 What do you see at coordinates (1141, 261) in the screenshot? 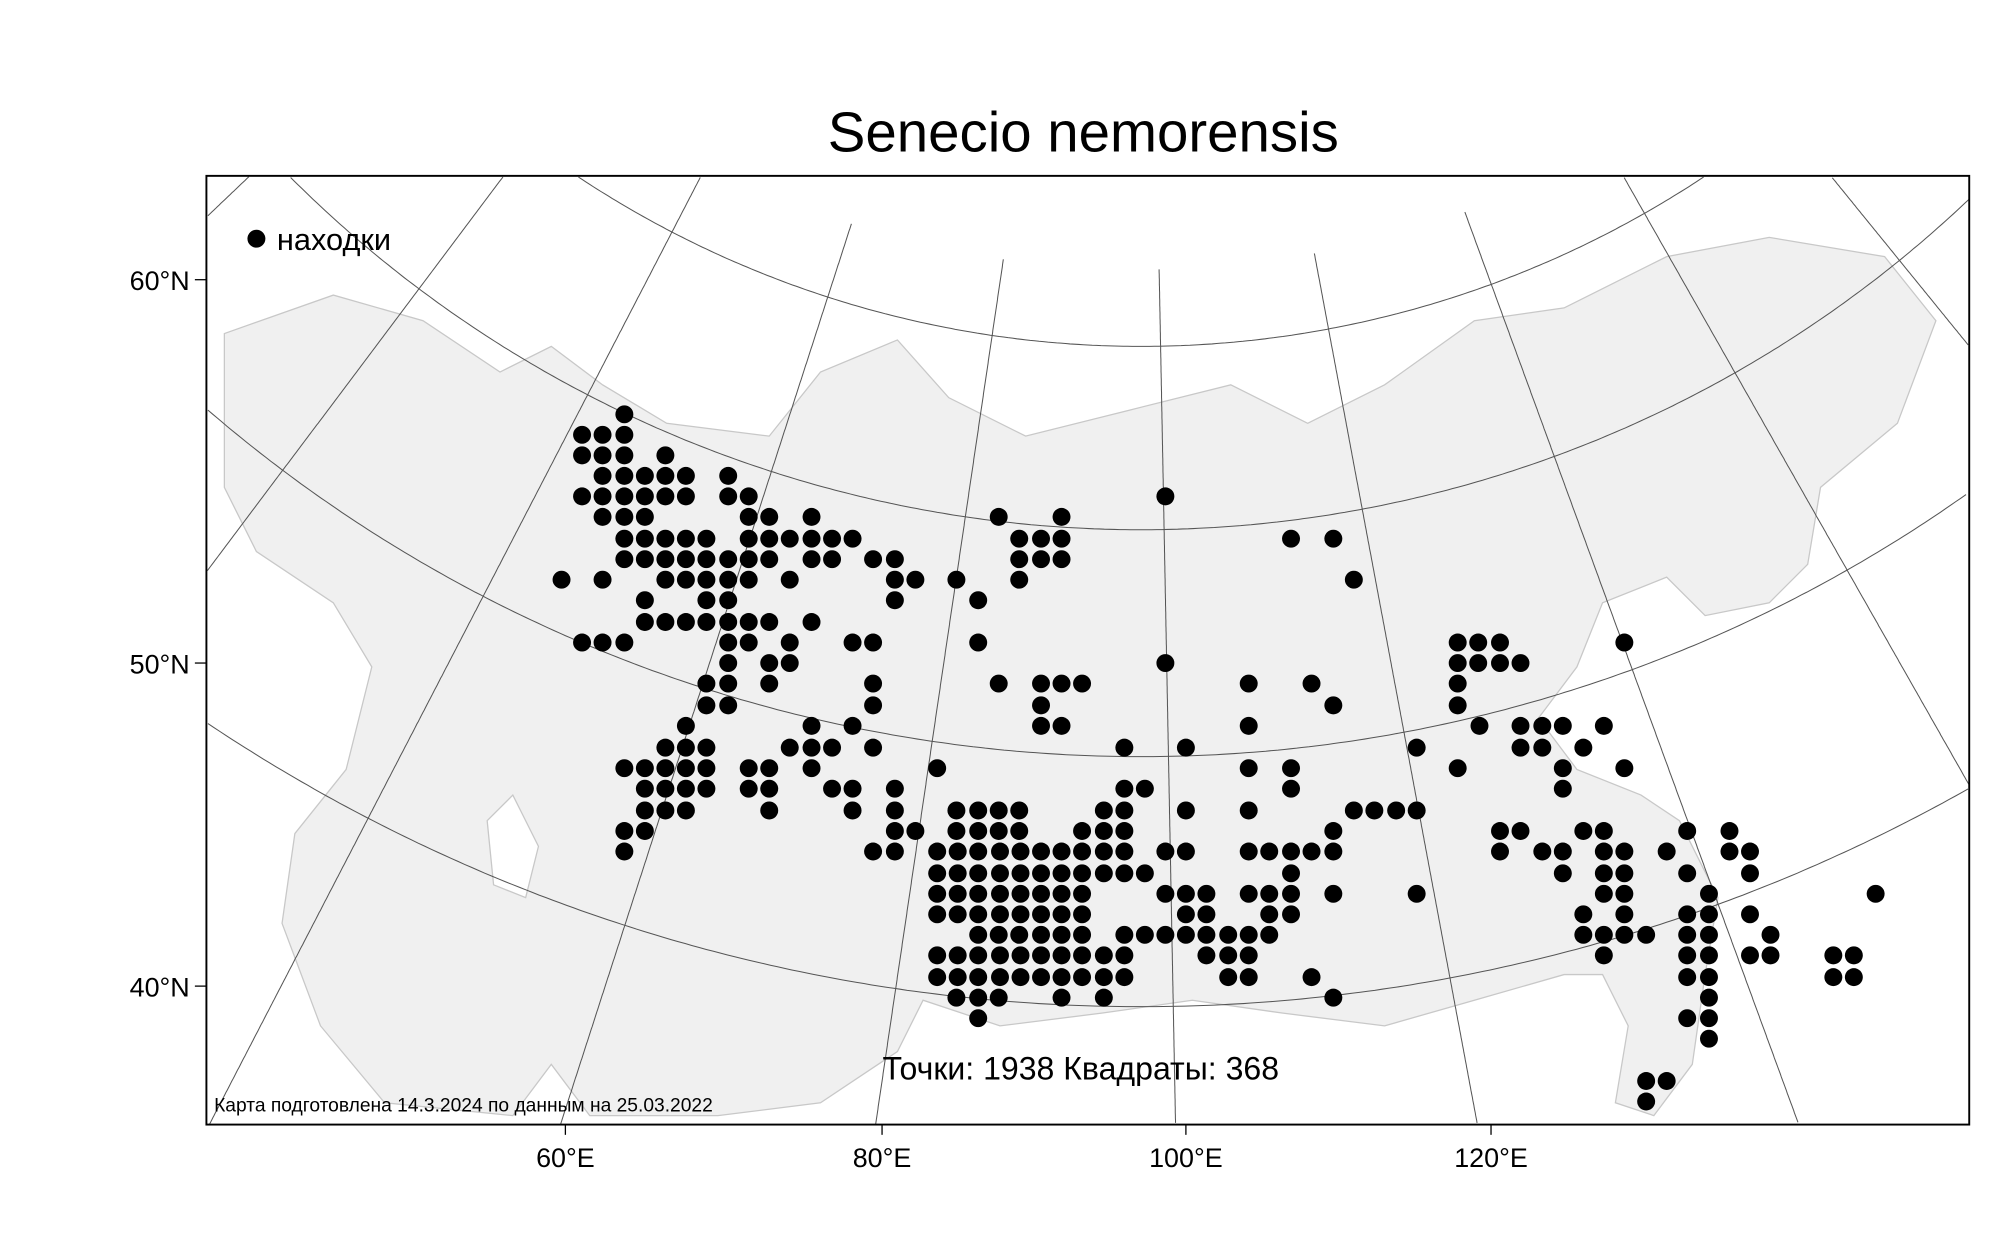
I see `parallel-line` at bounding box center [1141, 261].